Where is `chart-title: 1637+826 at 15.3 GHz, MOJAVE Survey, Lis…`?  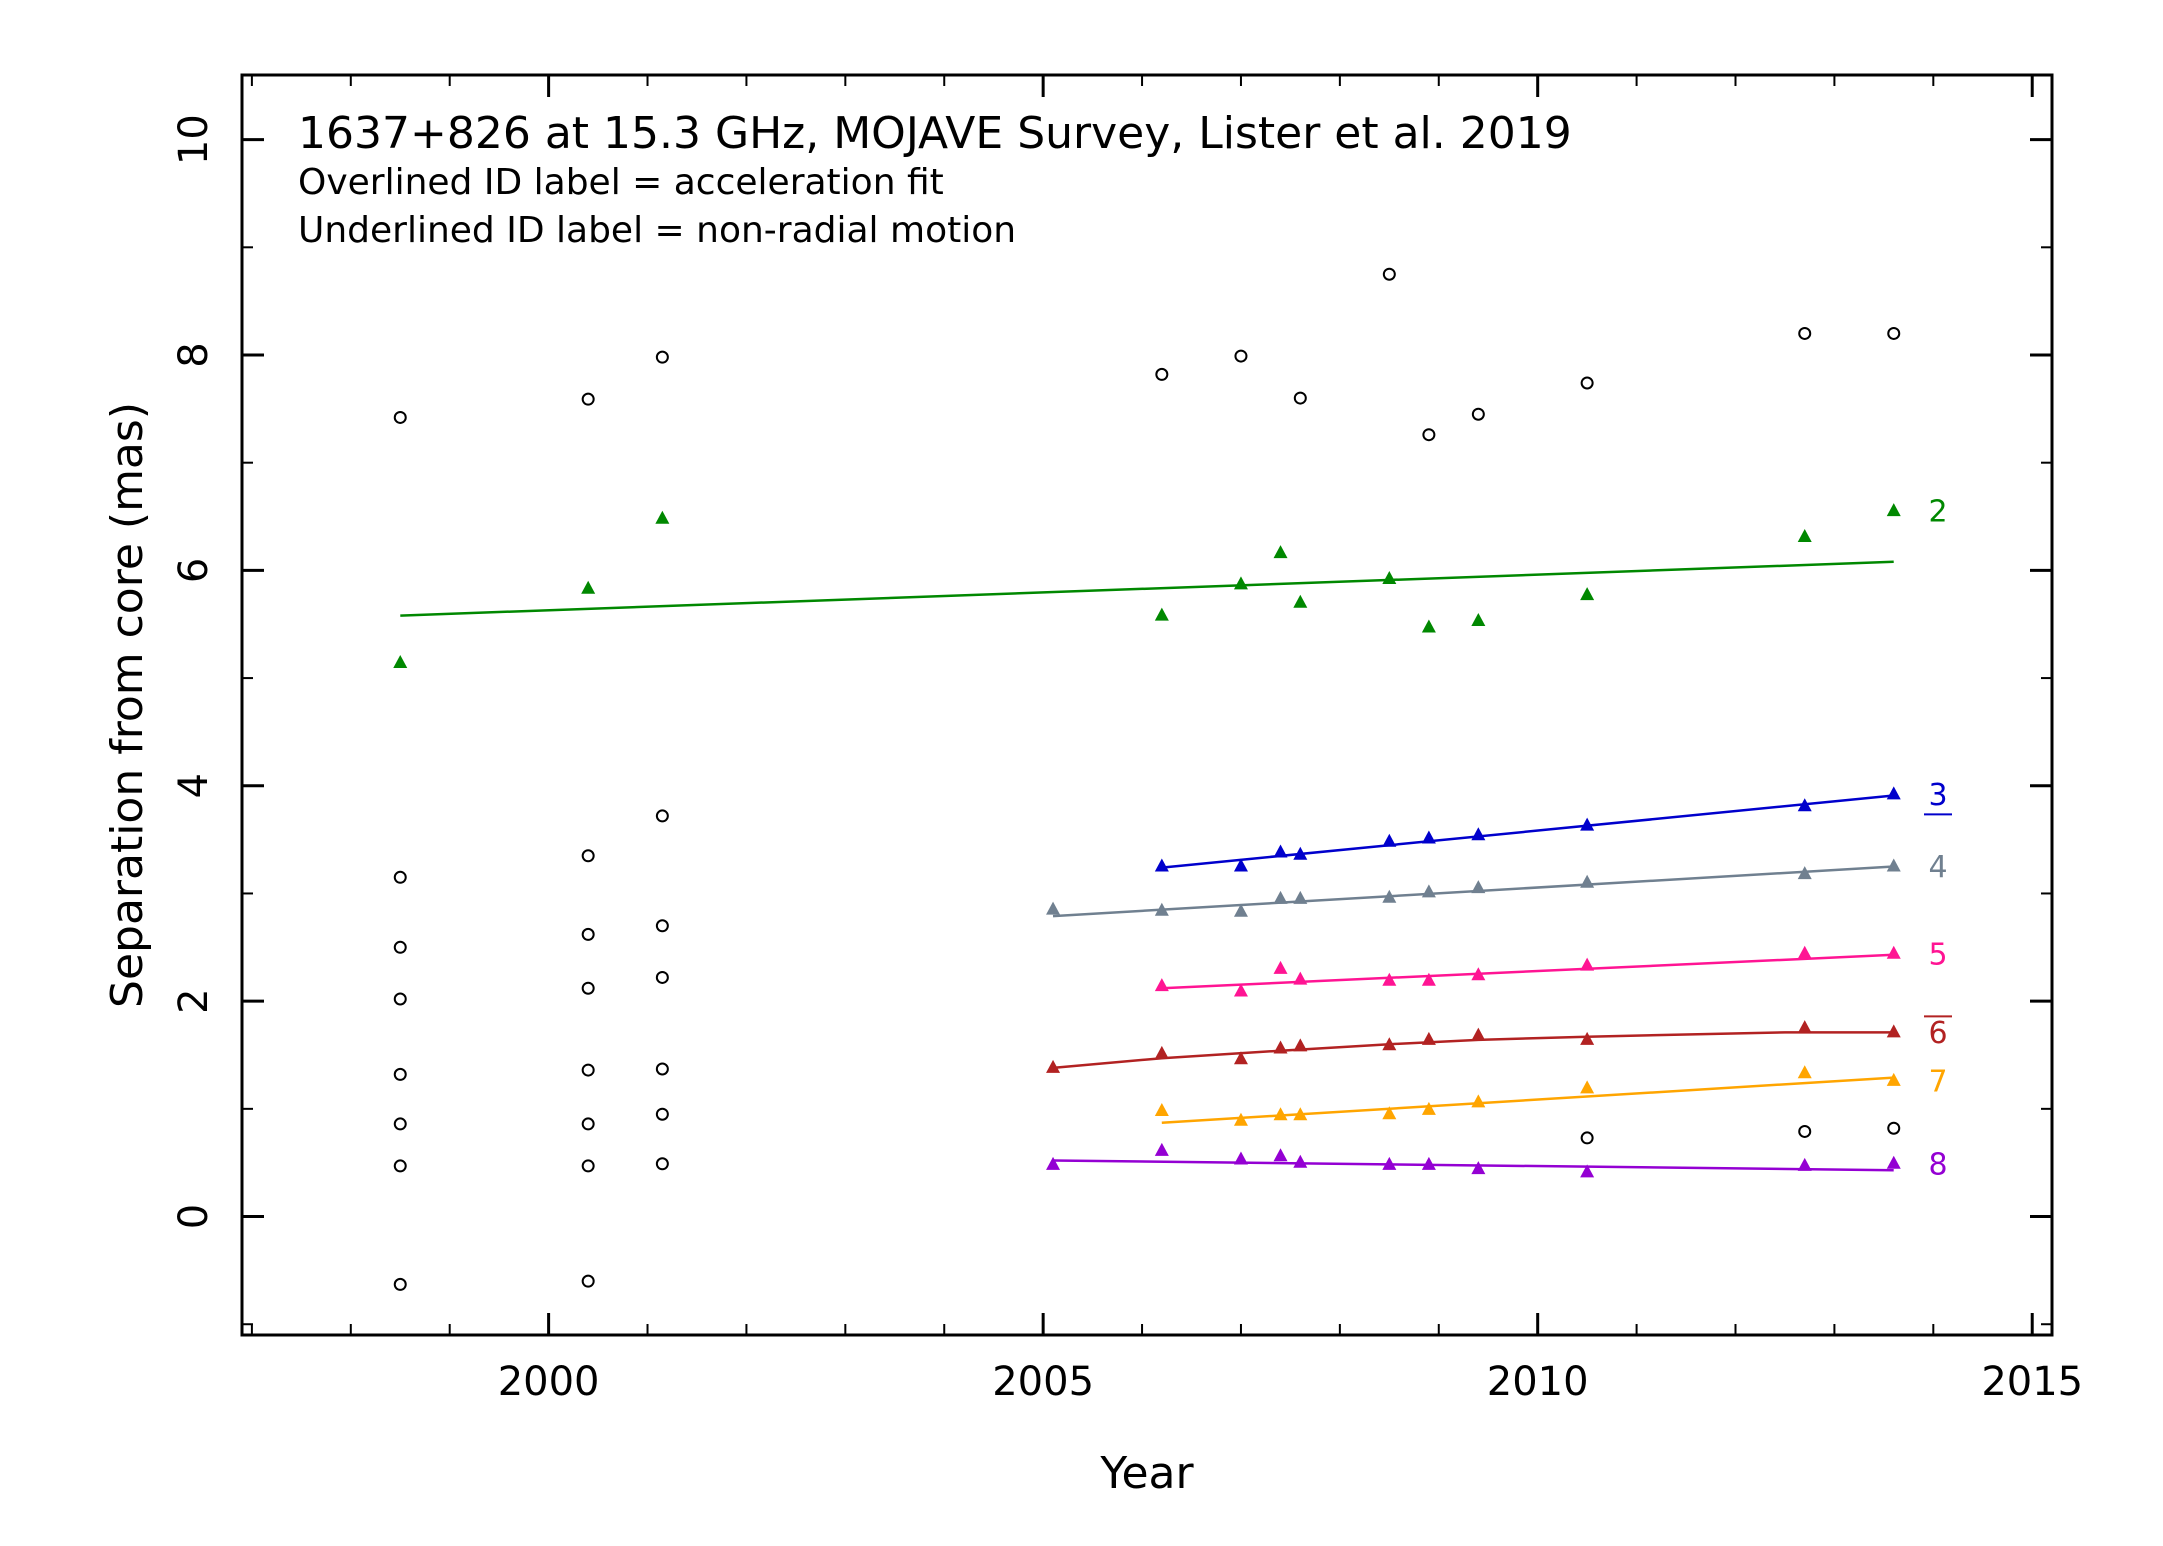 chart-title: 1637+826 at 15.3 GHz, MOJAVE Survey, Lis… is located at coordinates (935, 133).